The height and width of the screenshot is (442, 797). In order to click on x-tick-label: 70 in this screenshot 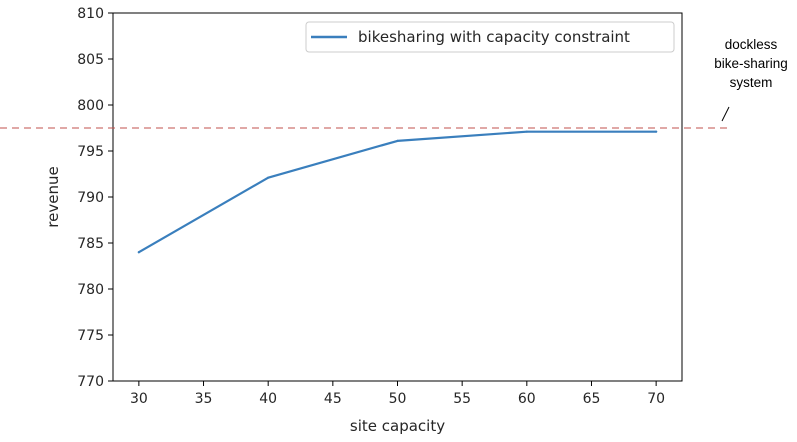, I will do `click(656, 399)`.